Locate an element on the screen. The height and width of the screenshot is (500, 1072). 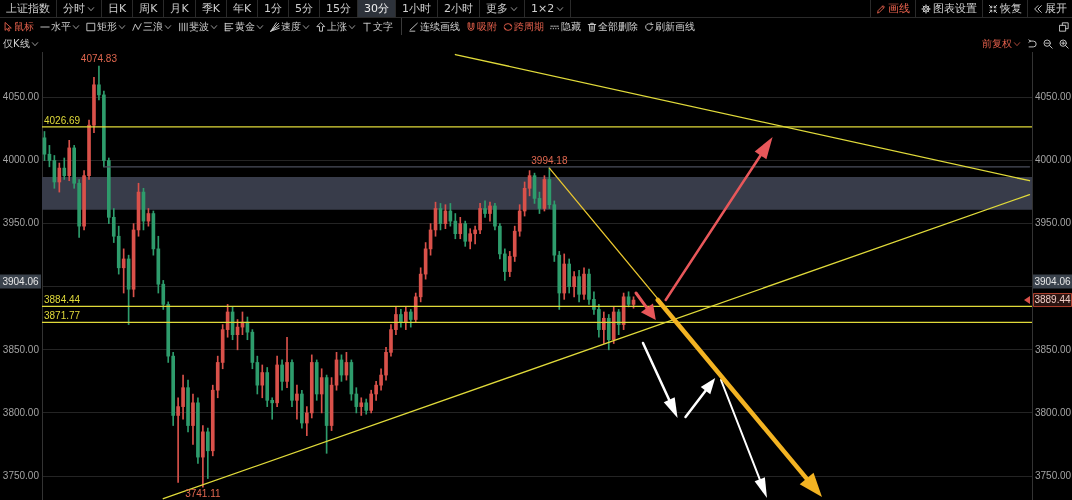
y-tick-label: 3850.00 is located at coordinates (21, 349).